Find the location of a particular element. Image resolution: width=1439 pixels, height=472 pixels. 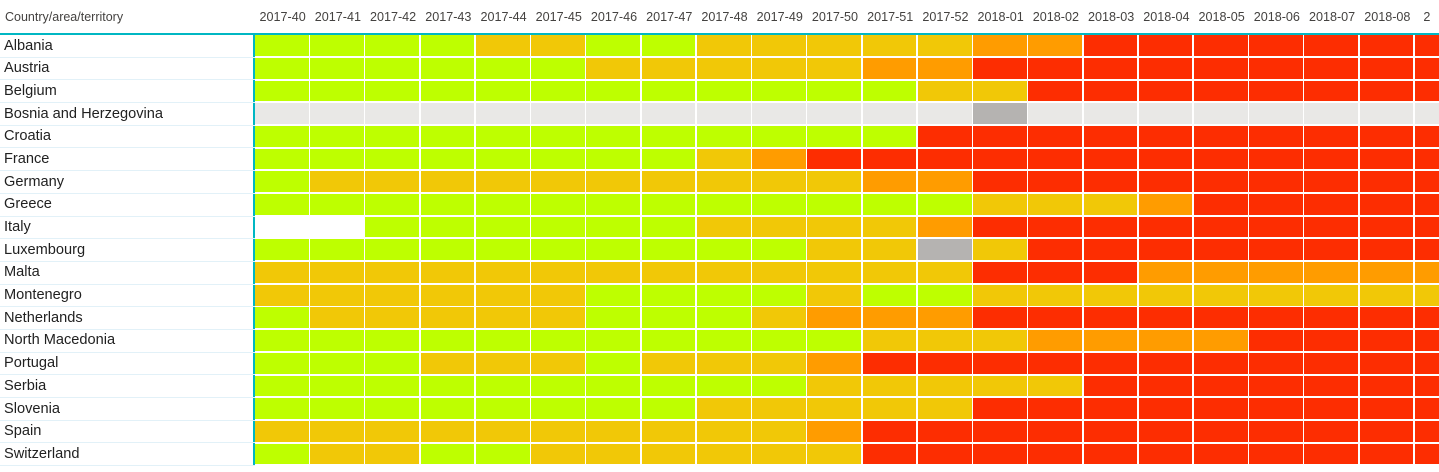

column-header-2018-05: 2018-05 is located at coordinates (1221, 16).